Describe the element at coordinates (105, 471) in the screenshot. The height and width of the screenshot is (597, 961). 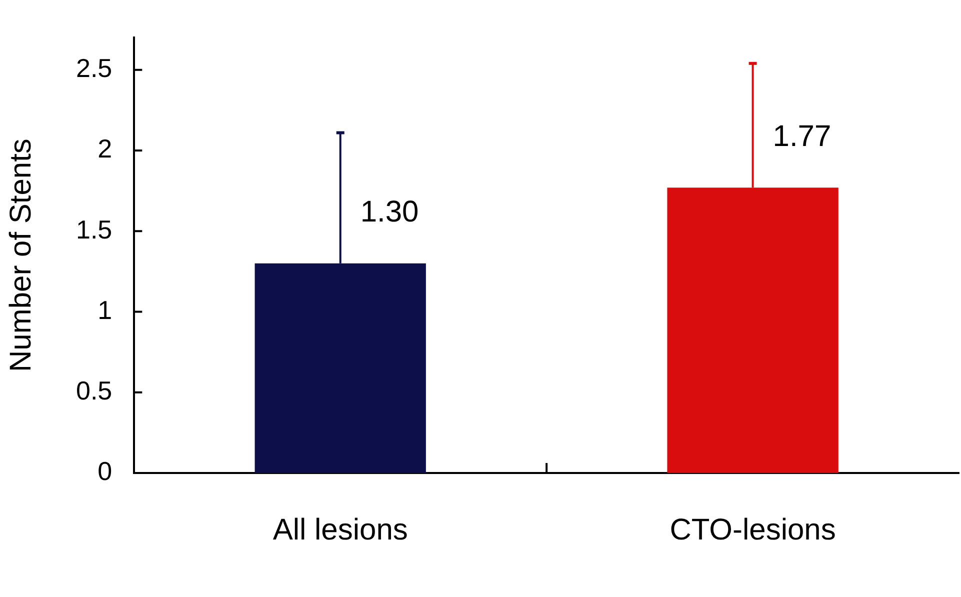
I see `y-tick-label: 0` at that location.